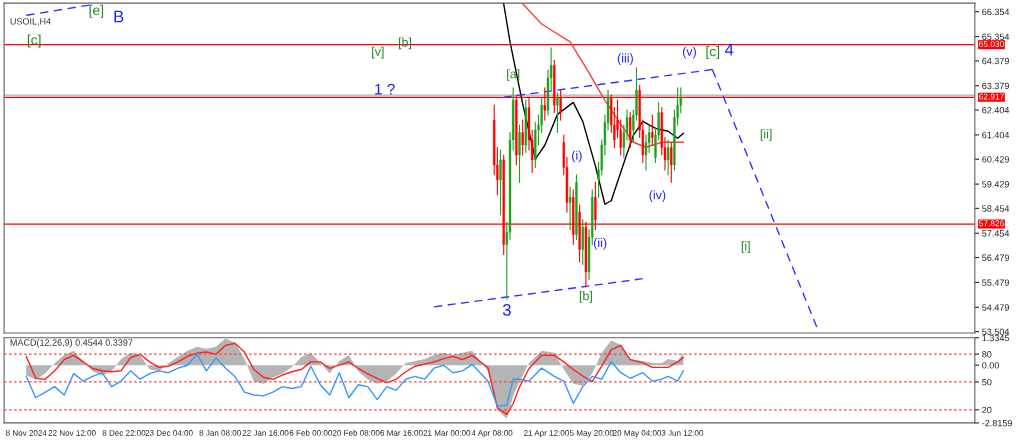  What do you see at coordinates (995, 61) in the screenshot?
I see `y-tick-label: 64.379` at bounding box center [995, 61].